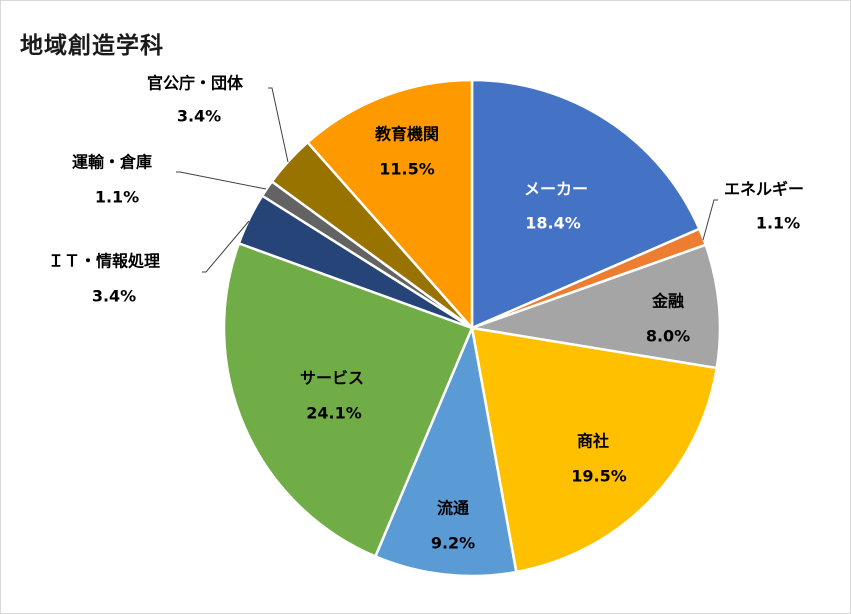  Describe the element at coordinates (599, 476) in the screenshot. I see `slice-percent-label: 19.5%` at that location.